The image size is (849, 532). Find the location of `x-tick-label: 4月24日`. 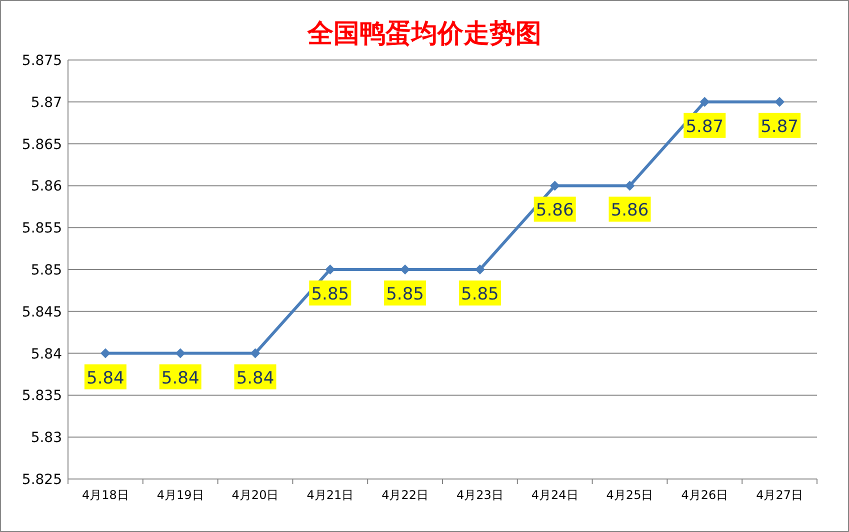

x-tick-label: 4月24日 is located at coordinates (554, 495).